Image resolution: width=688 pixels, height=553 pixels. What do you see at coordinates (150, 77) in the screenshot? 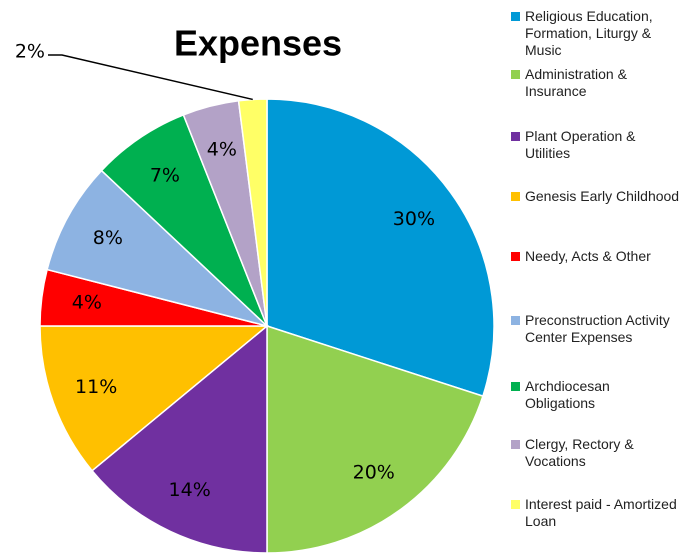
I see `leader-line` at bounding box center [150, 77].